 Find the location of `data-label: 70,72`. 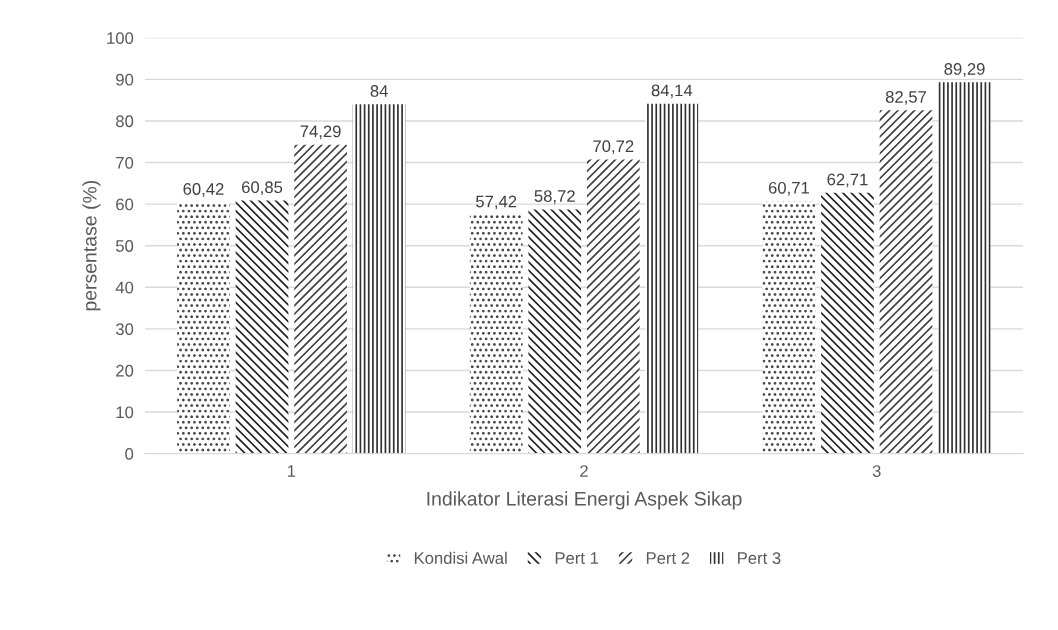

data-label: 70,72 is located at coordinates (613, 147).